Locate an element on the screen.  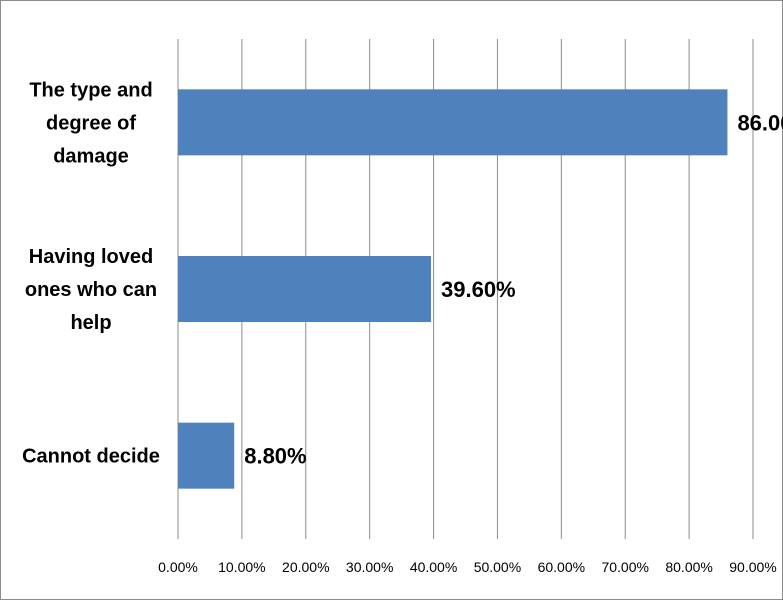
category-label: damage is located at coordinates (91, 156).